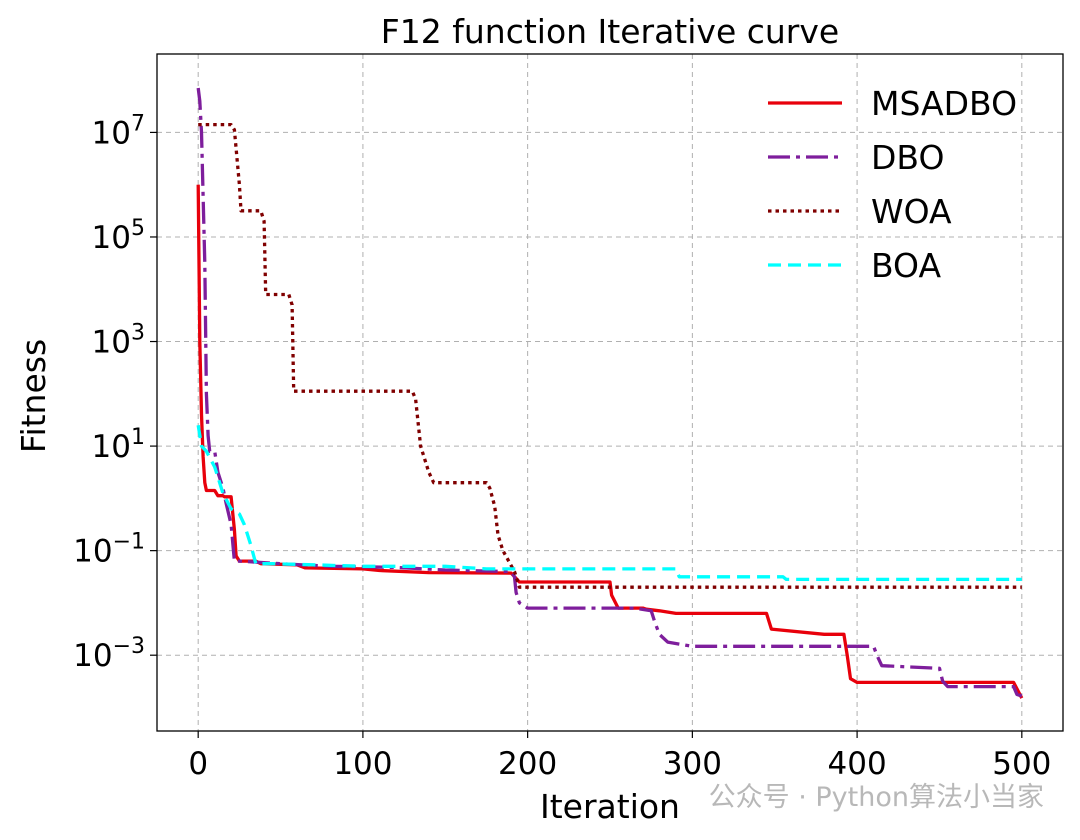 Image resolution: width=1080 pixels, height=840 pixels. Describe the element at coordinates (138, 437) in the screenshot. I see `y-tick-exponent: 1` at that location.